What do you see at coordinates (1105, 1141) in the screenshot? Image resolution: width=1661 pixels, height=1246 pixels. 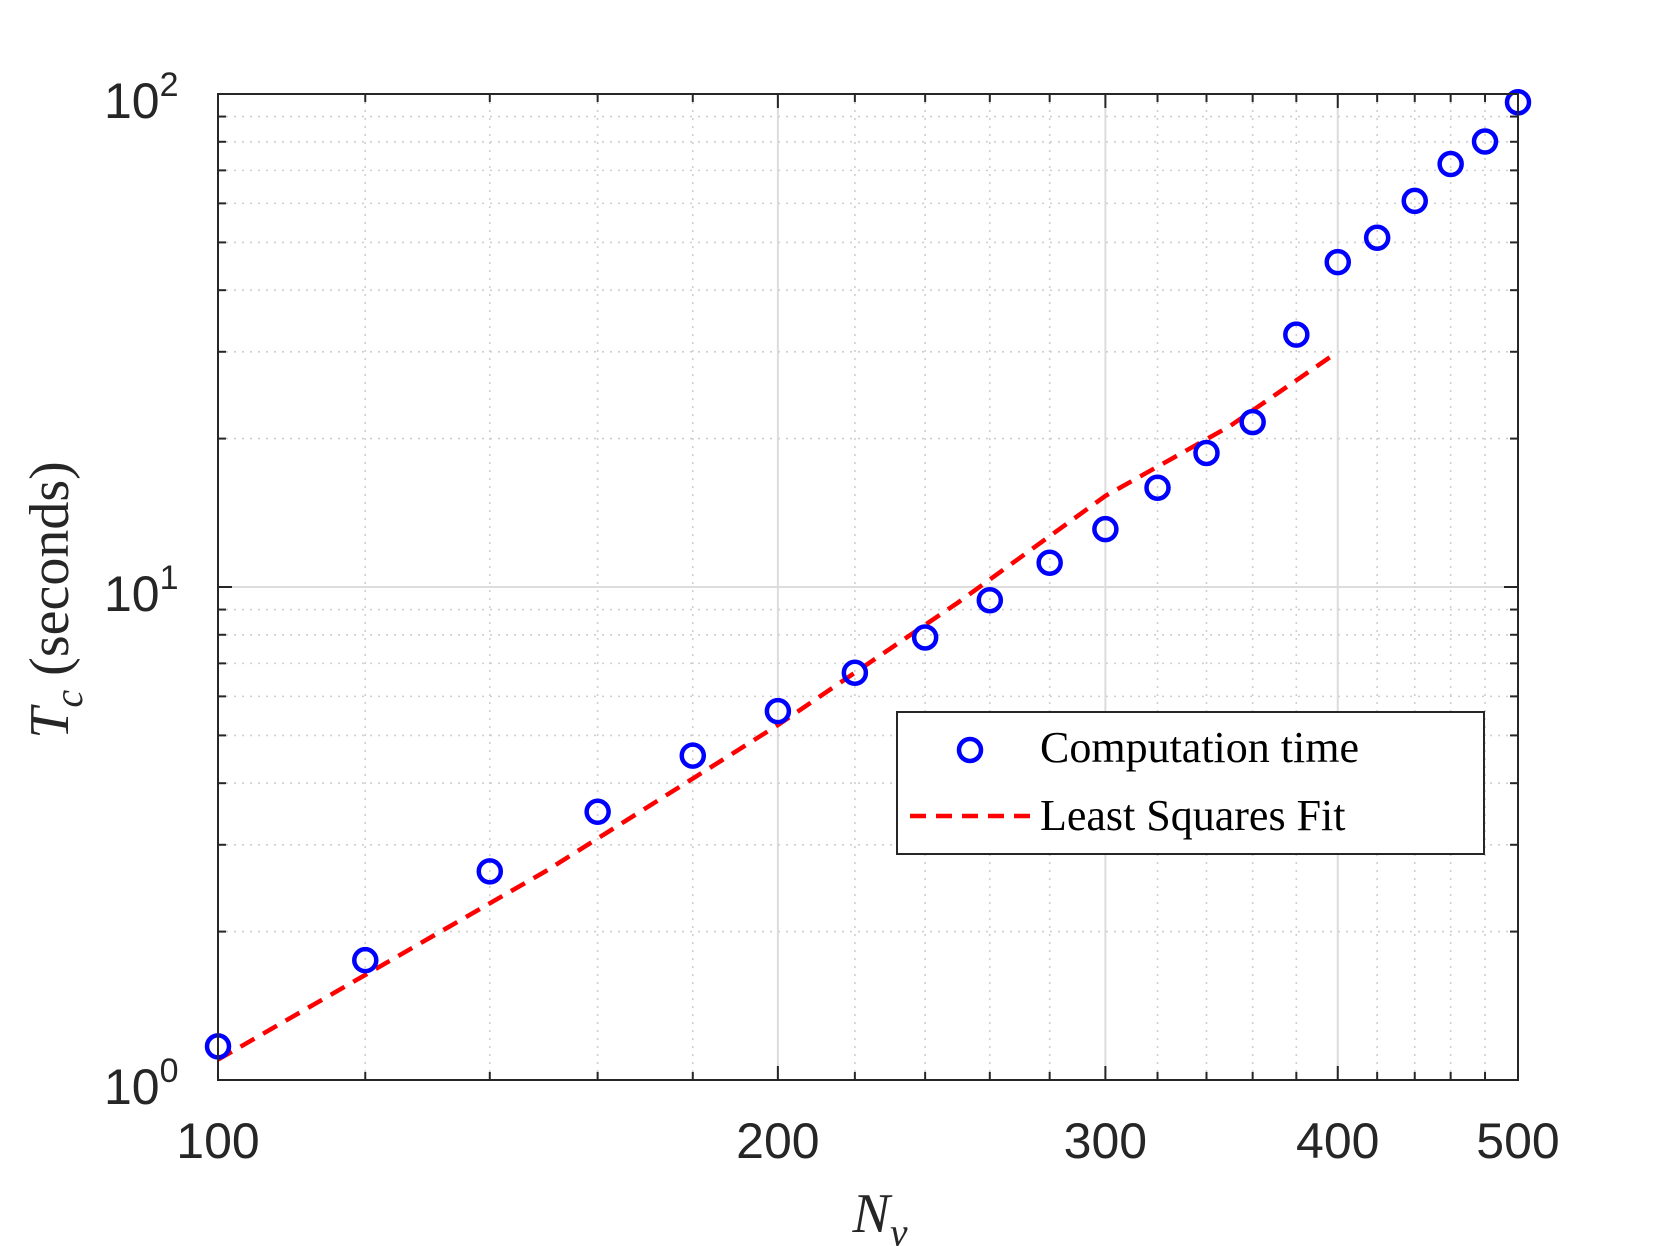 I see `x-tick-label: 300` at bounding box center [1105, 1141].